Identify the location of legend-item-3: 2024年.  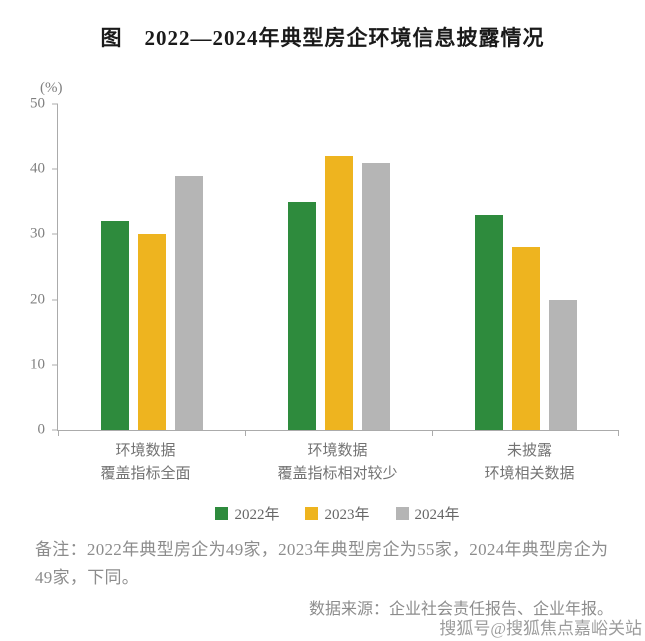
(427, 513).